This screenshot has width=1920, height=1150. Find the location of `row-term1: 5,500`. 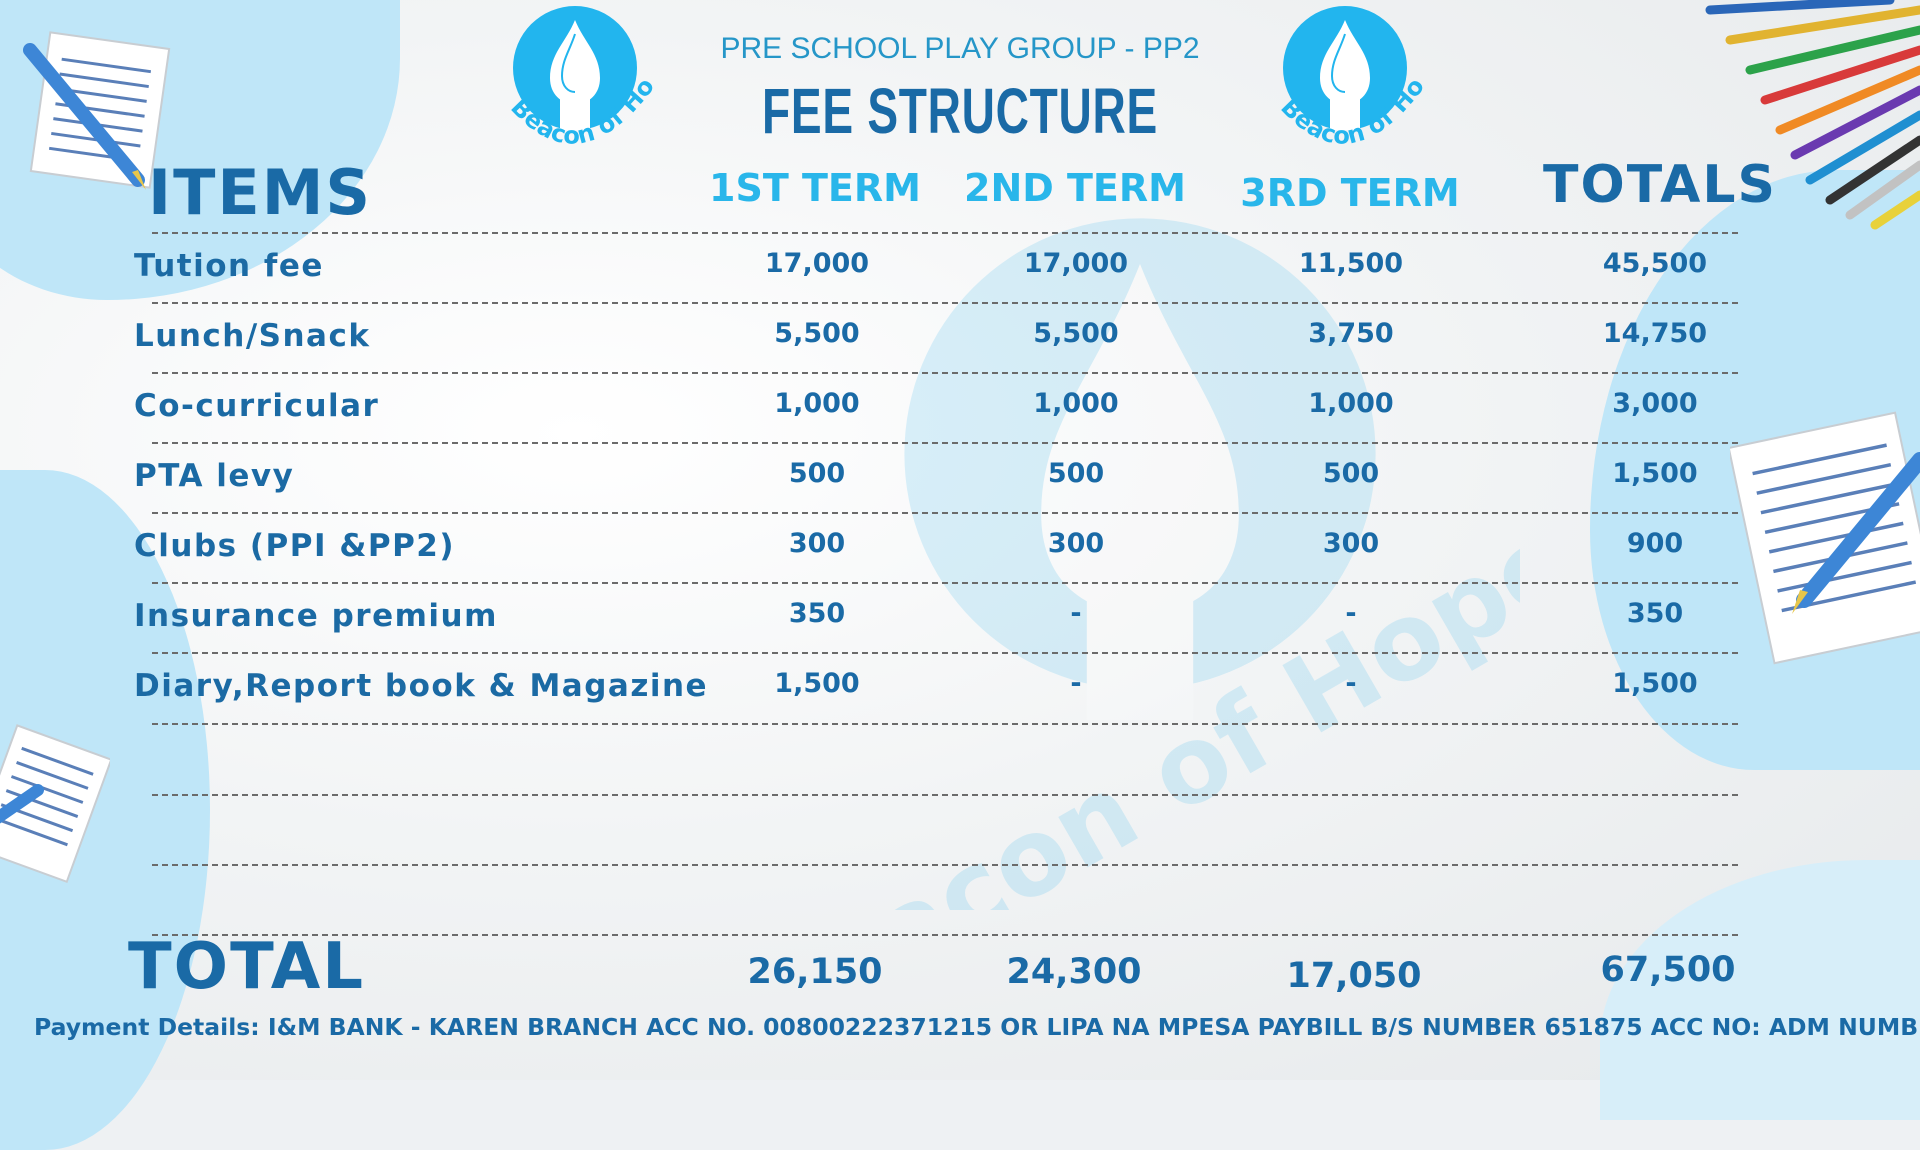

row-term1: 5,500 is located at coordinates (817, 333).